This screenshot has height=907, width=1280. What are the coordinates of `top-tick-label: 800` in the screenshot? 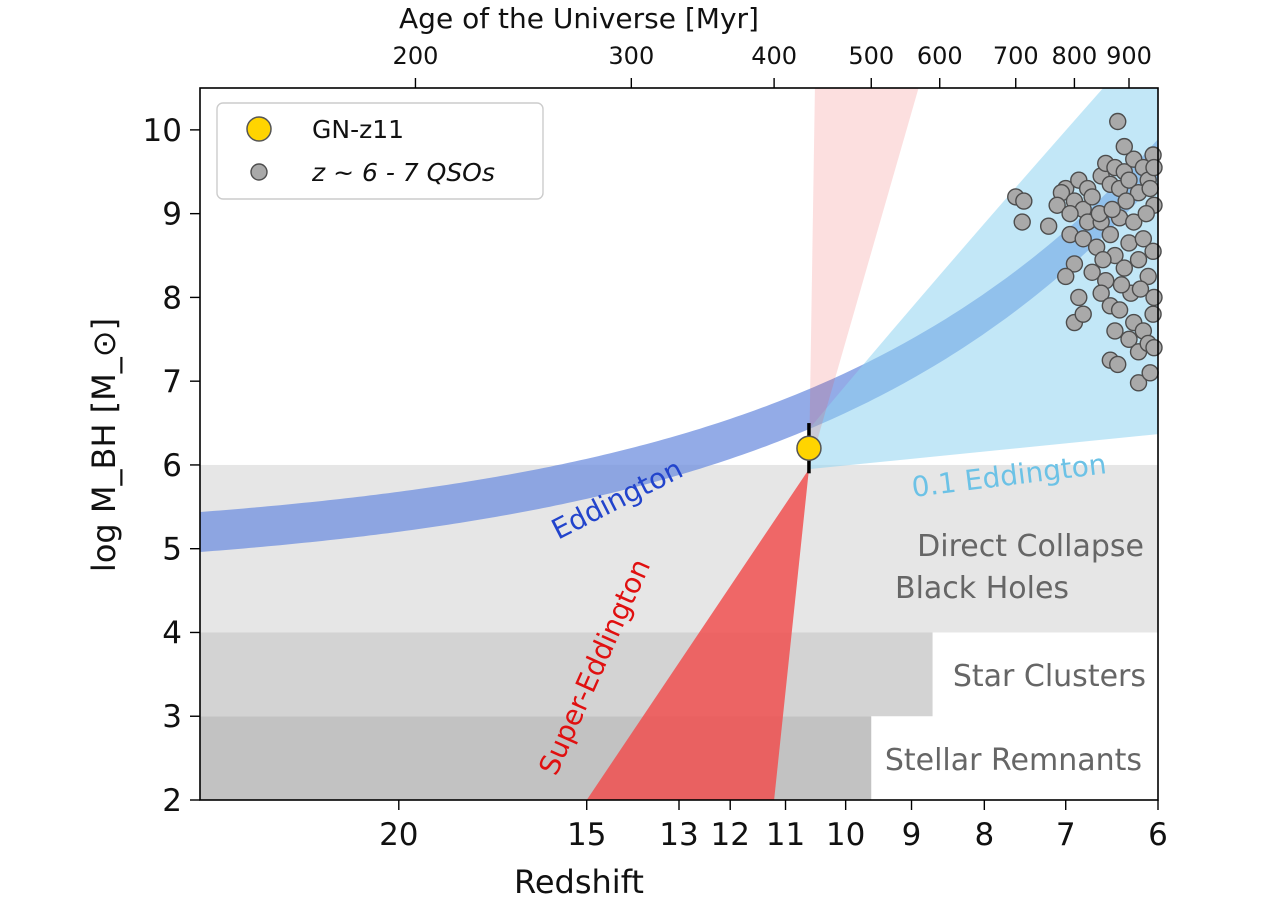 It's located at (1075, 56).